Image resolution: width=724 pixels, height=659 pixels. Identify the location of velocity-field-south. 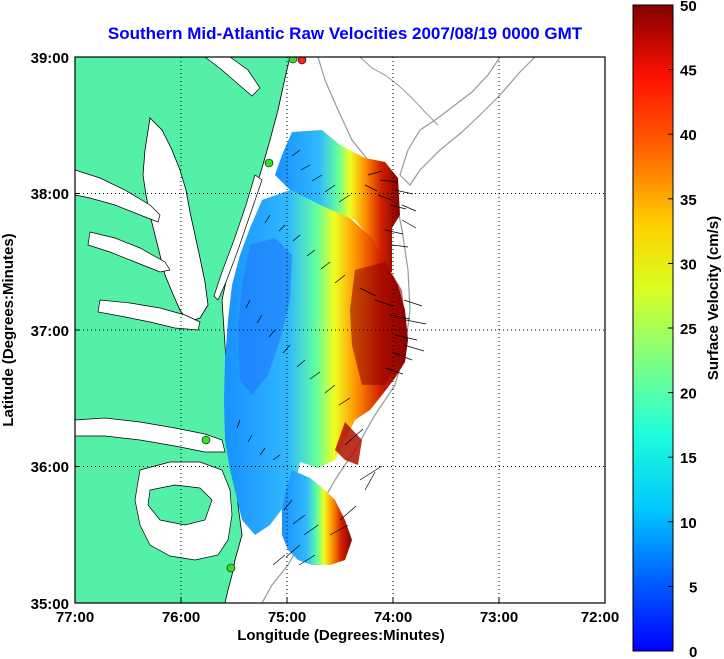
(317, 517).